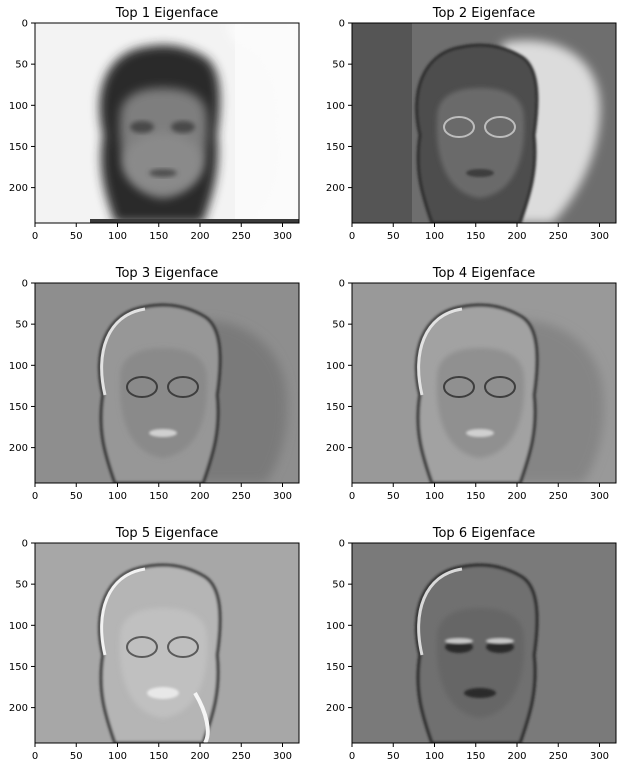  What do you see at coordinates (166, 533) in the screenshot?
I see `panel-title: Top 5 Eigenface` at bounding box center [166, 533].